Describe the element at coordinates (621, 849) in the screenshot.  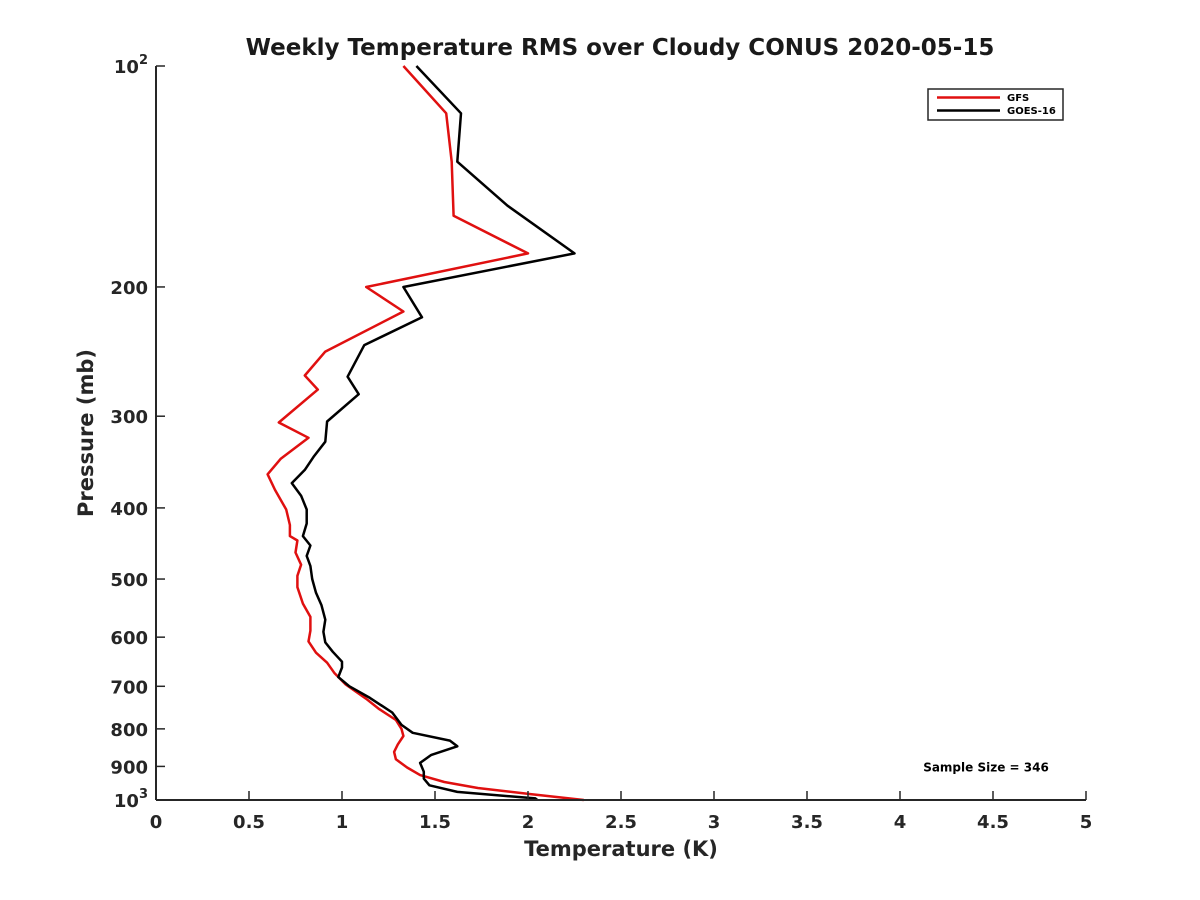
I see `x-axis-label: Temperature (K)` at that location.